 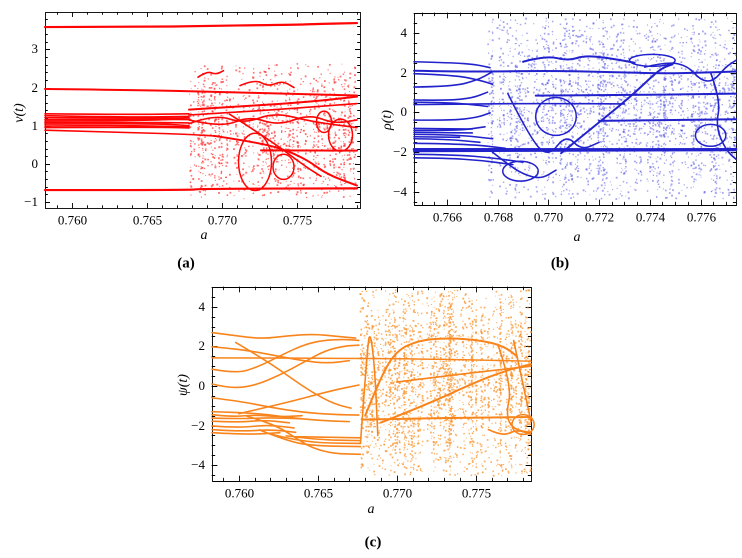 What do you see at coordinates (19, 113) in the screenshot?
I see `y-axis-label-a: ν(t)` at bounding box center [19, 113].